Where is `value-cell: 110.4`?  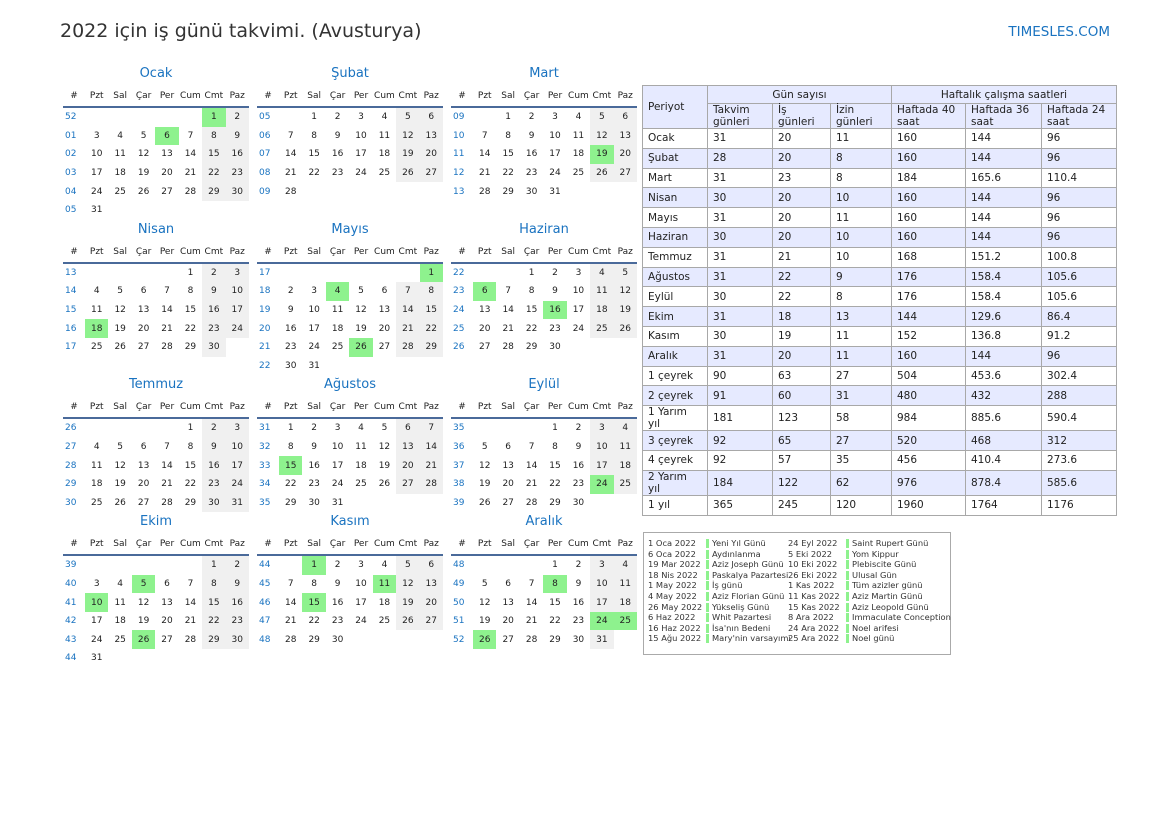
value-cell: 110.4 is located at coordinates (1079, 178).